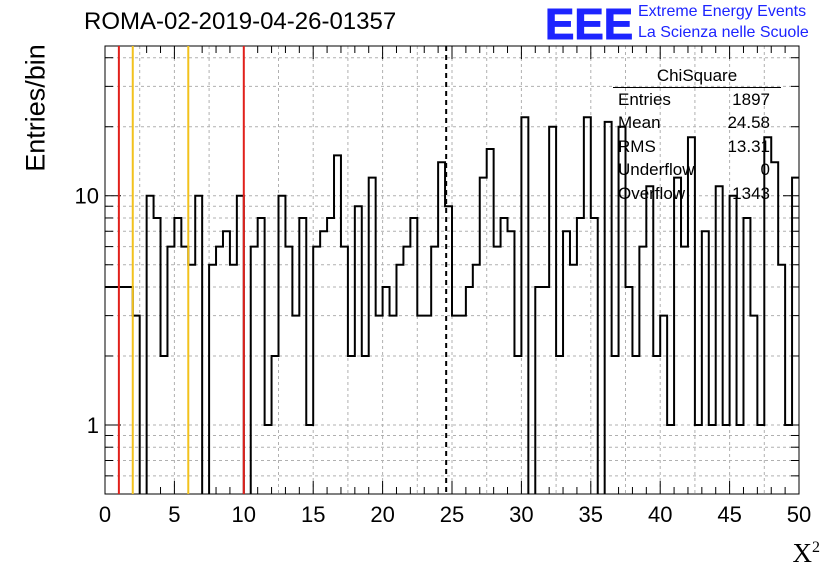  What do you see at coordinates (696, 146) in the screenshot?
I see `stats-row-rms: RMS 13.31` at bounding box center [696, 146].